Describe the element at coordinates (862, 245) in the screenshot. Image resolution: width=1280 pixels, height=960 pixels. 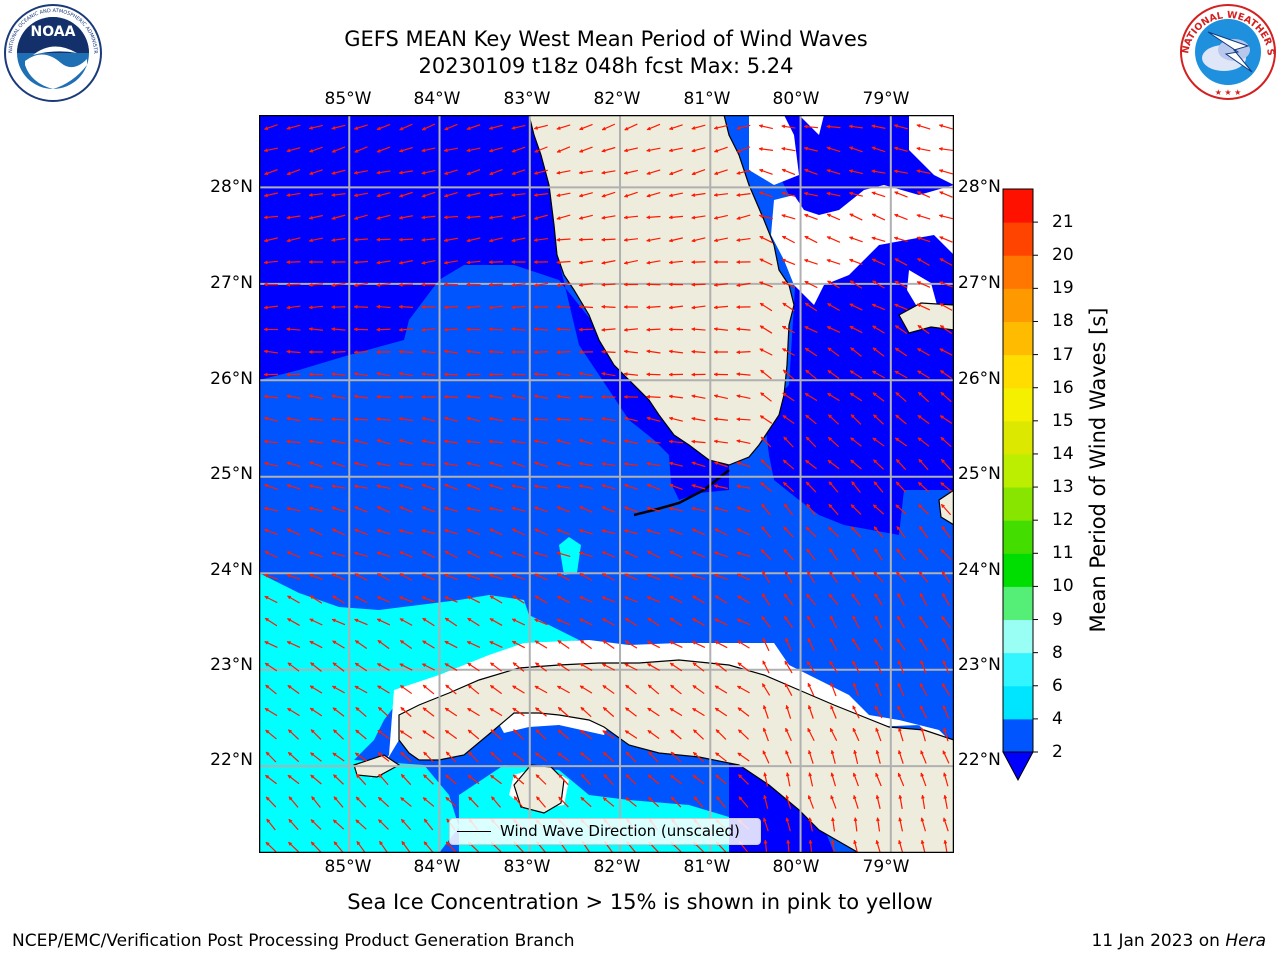
I see `nodata-atlantic-mid` at that location.